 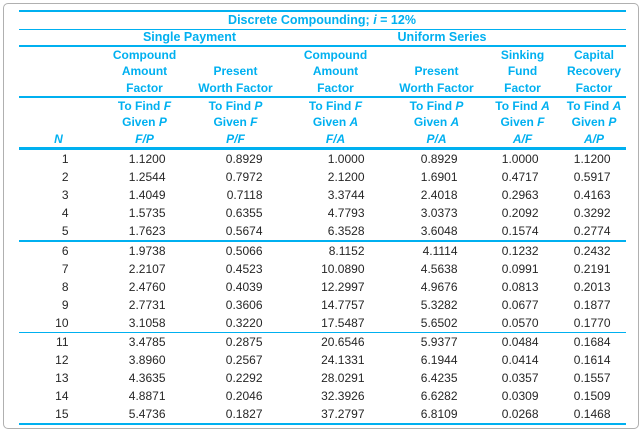 What do you see at coordinates (593, 54) in the screenshot?
I see `header-line: Capital` at bounding box center [593, 54].